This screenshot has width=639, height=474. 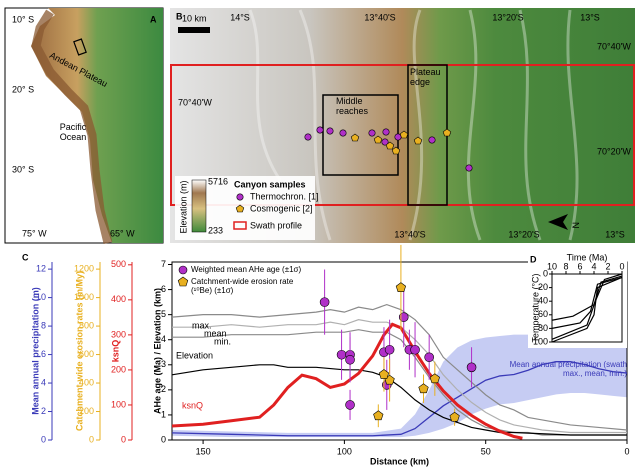 I want to click on y-tick-label: 1000, so click(x=84, y=297).